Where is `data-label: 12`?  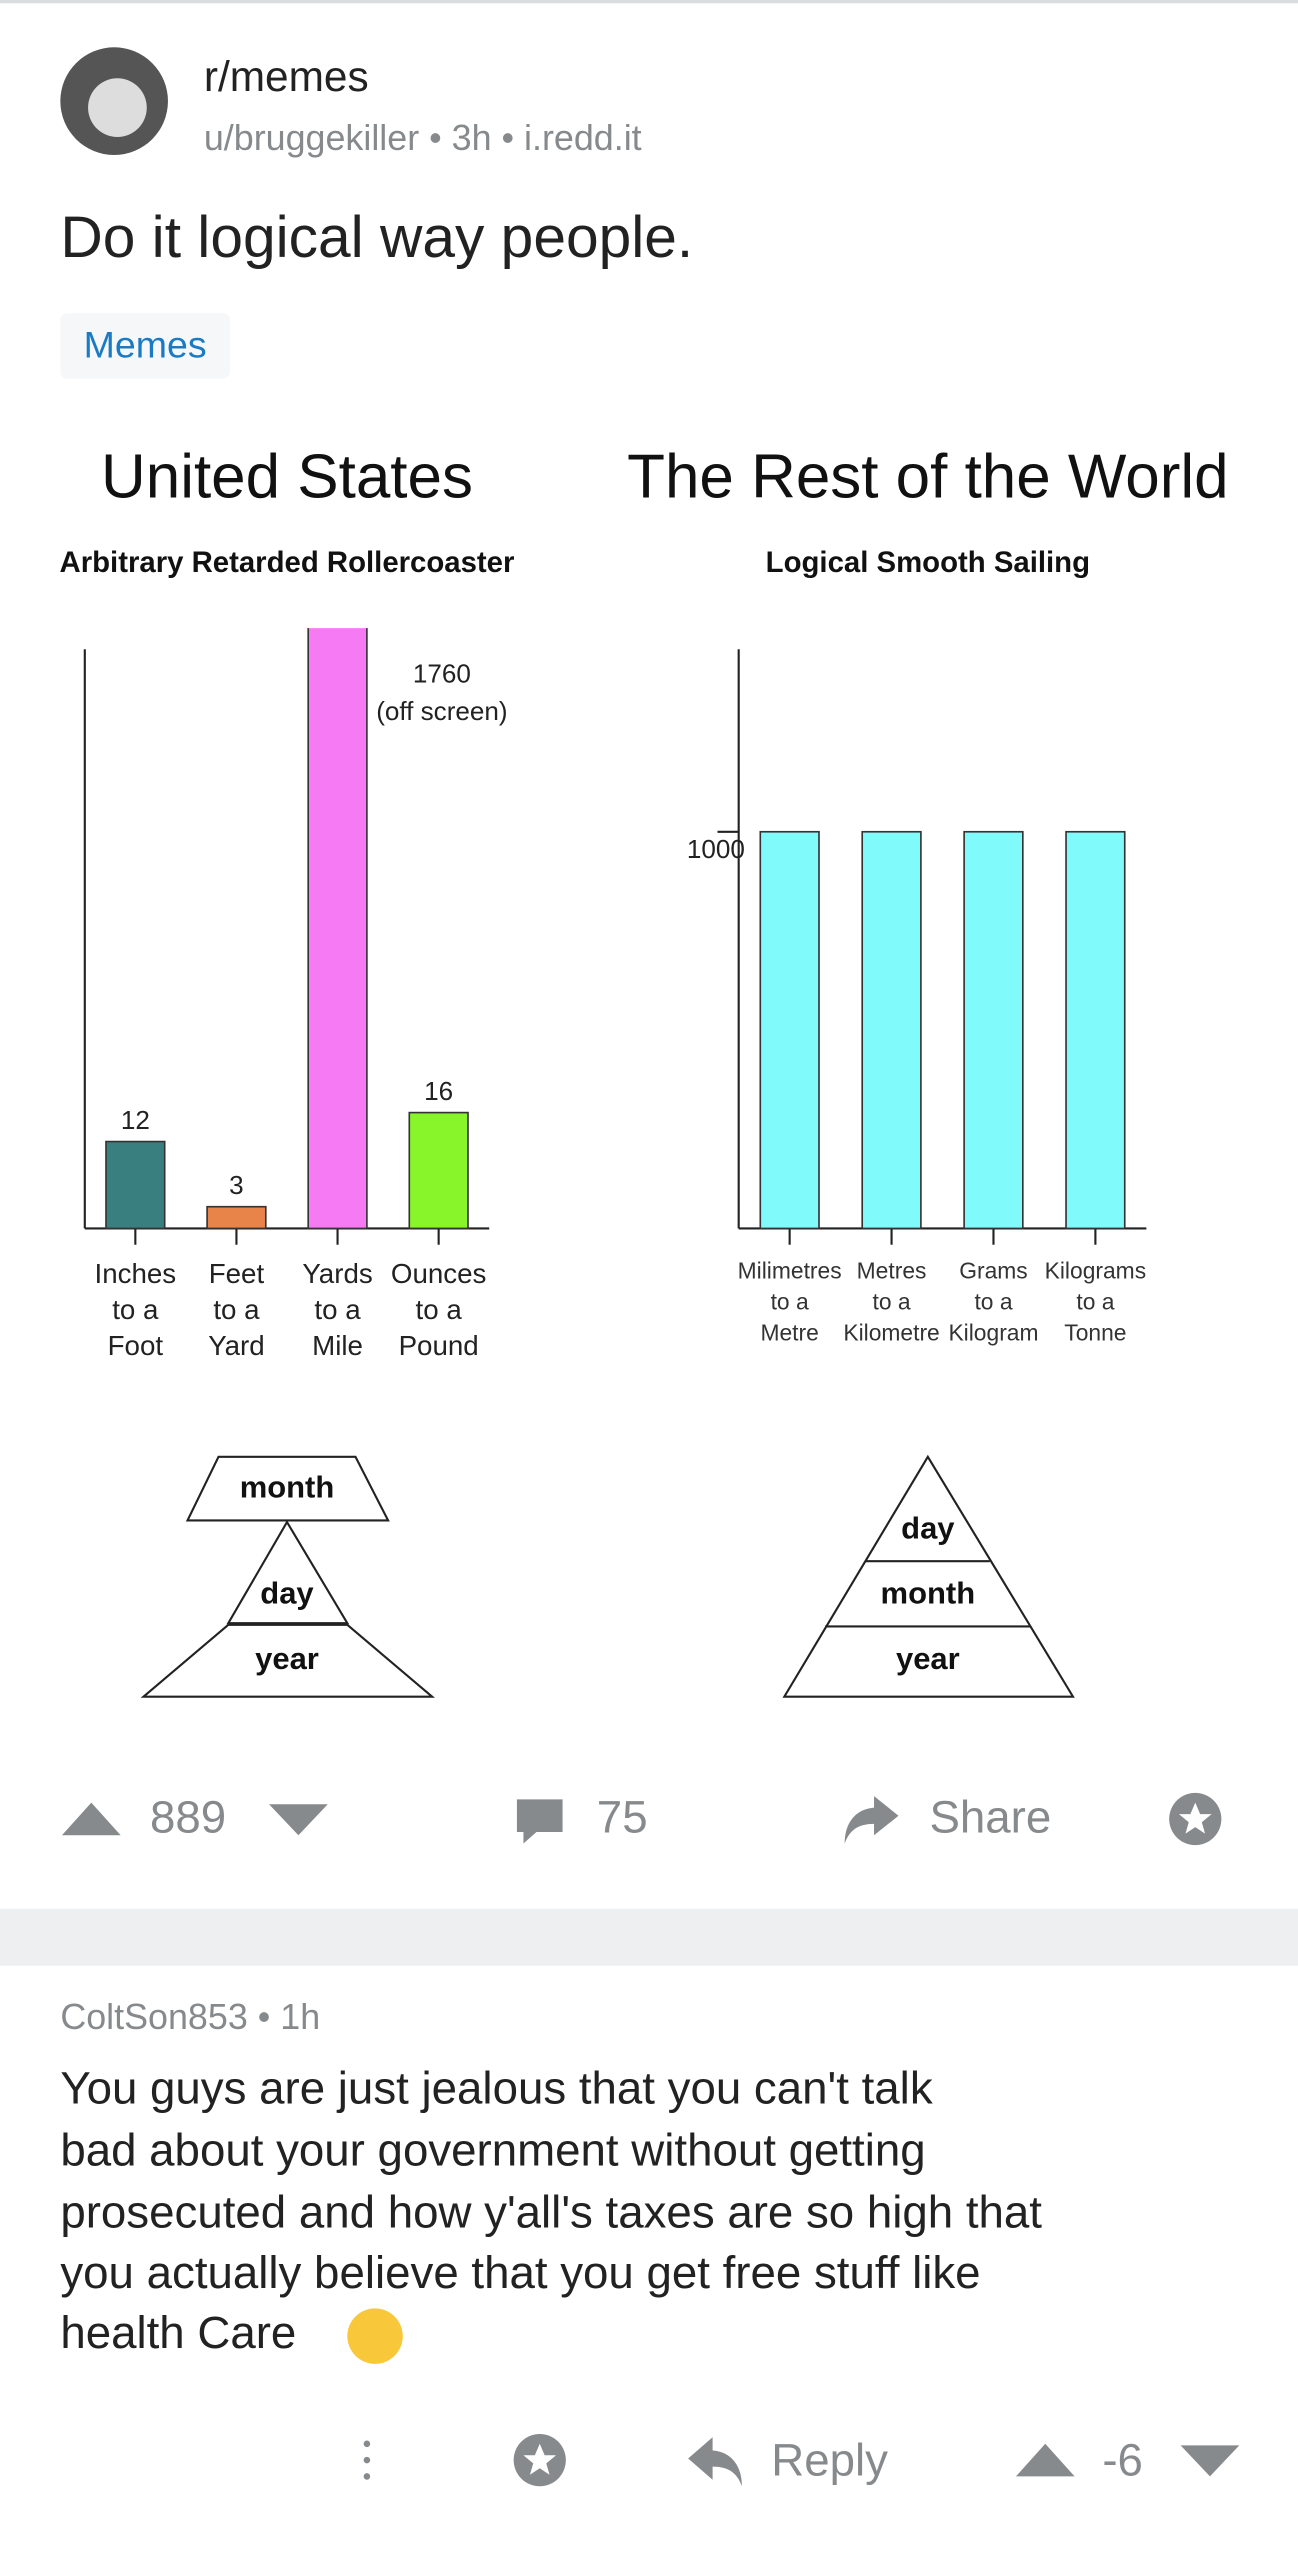 data-label: 12 is located at coordinates (135, 1120).